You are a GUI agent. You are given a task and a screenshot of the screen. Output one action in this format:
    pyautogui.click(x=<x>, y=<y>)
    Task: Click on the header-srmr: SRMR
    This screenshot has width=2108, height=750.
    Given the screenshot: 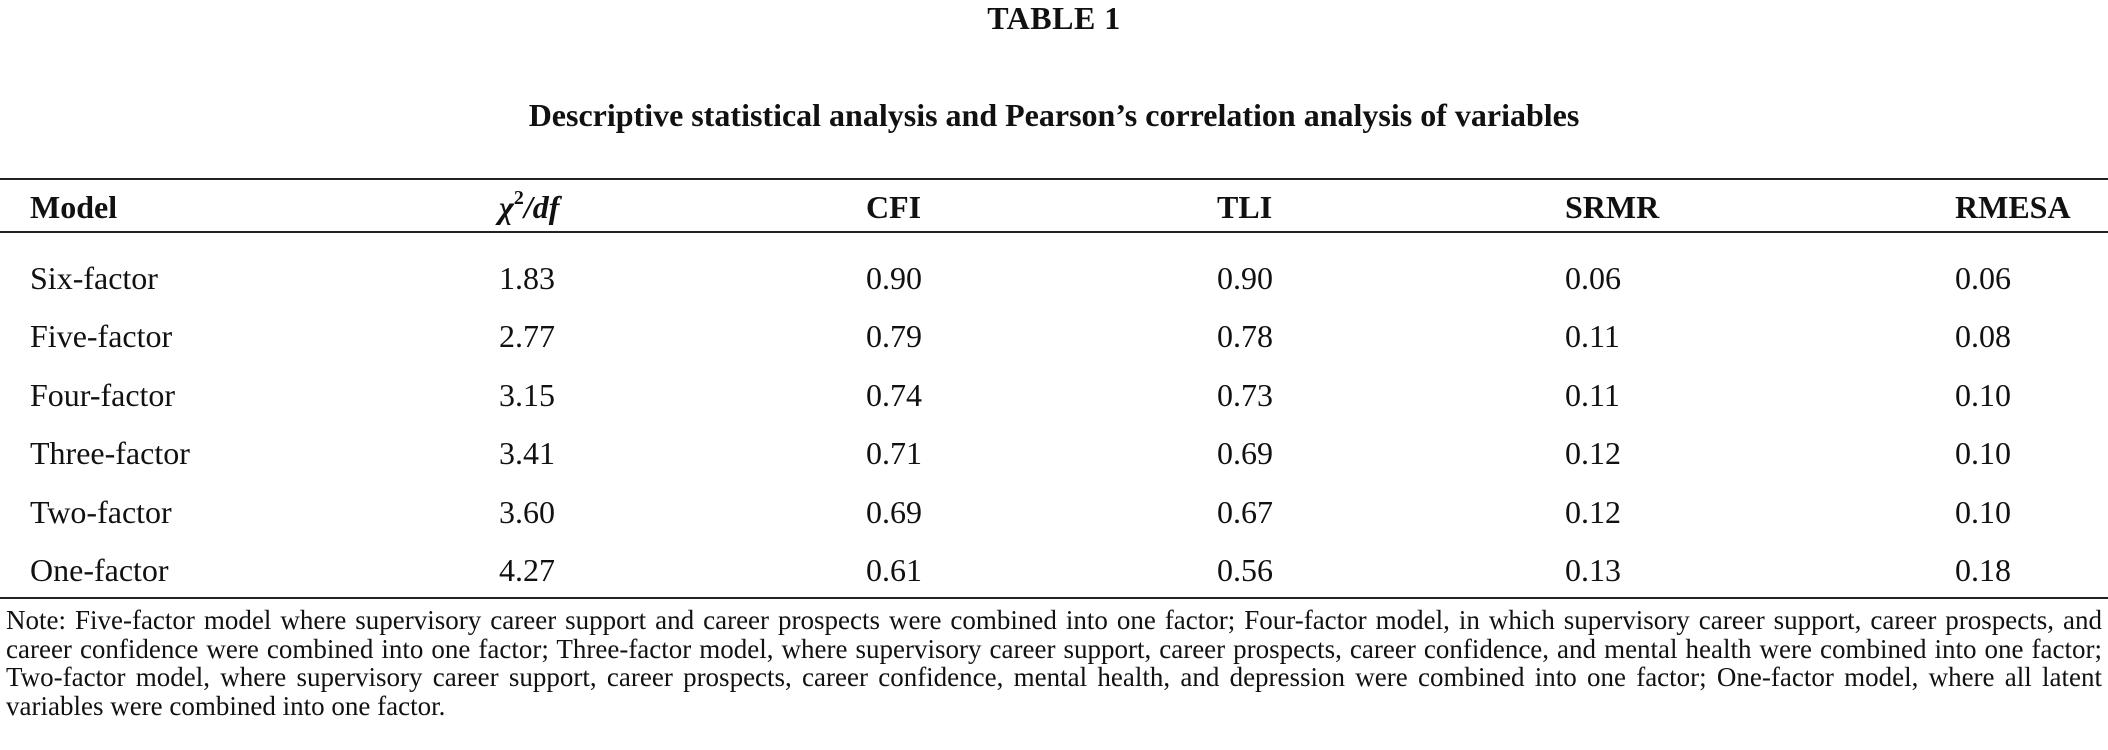 What is the action you would take?
    pyautogui.click(x=1612, y=207)
    